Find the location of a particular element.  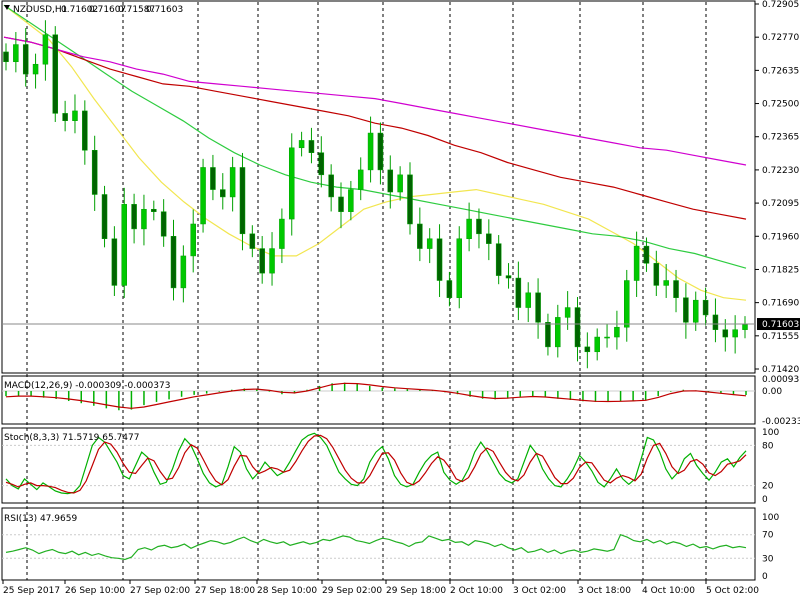

time-tick-label: 3 Oct 18:00 is located at coordinates (604, 591).